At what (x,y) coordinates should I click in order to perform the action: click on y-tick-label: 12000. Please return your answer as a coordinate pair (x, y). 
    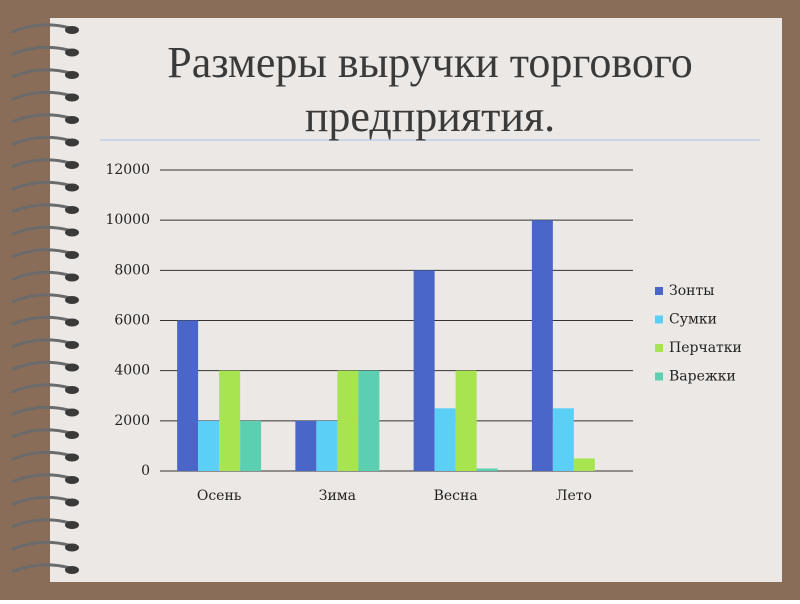
    Looking at the image, I should click on (127, 170).